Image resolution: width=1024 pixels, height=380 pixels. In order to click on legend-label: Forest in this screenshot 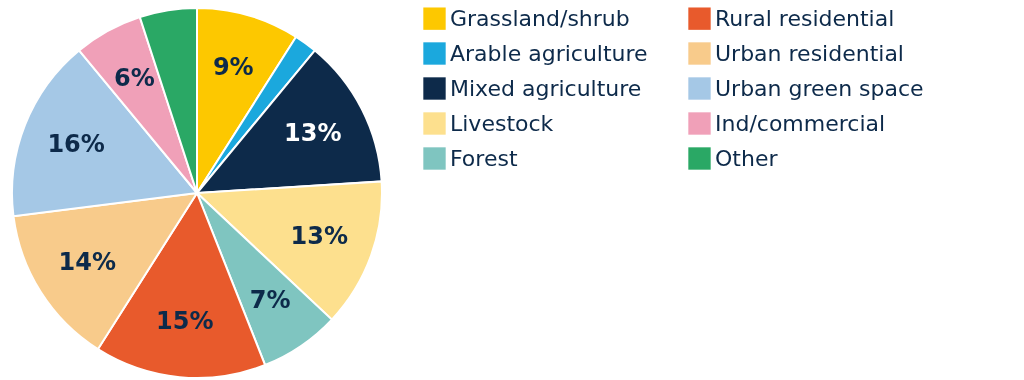, I will do `click(484, 158)`.